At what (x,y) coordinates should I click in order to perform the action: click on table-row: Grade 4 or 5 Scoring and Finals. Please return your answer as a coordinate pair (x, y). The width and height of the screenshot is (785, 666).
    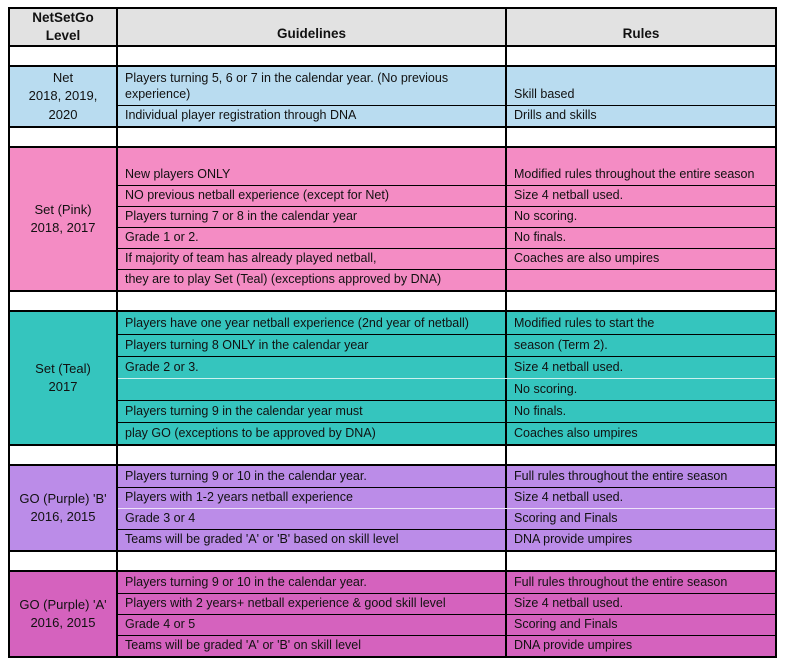
    Looking at the image, I should click on (446, 624).